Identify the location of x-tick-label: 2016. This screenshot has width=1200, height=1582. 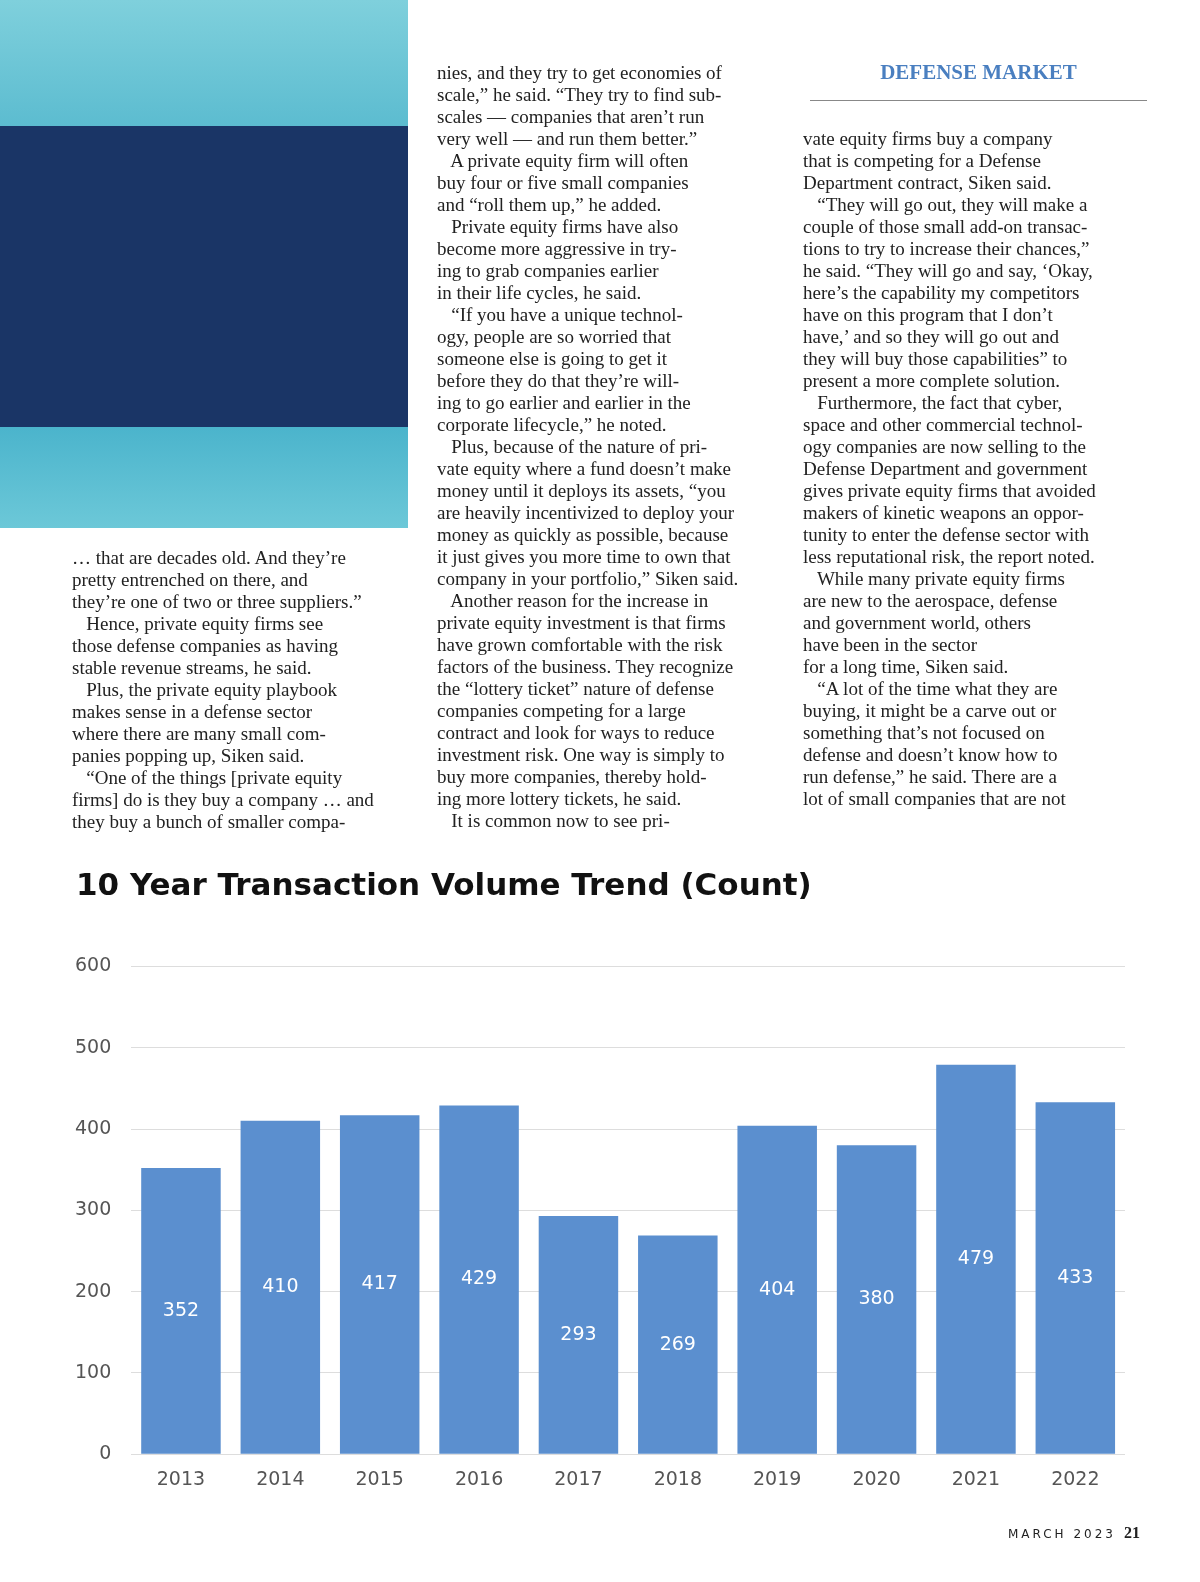
(479, 1477).